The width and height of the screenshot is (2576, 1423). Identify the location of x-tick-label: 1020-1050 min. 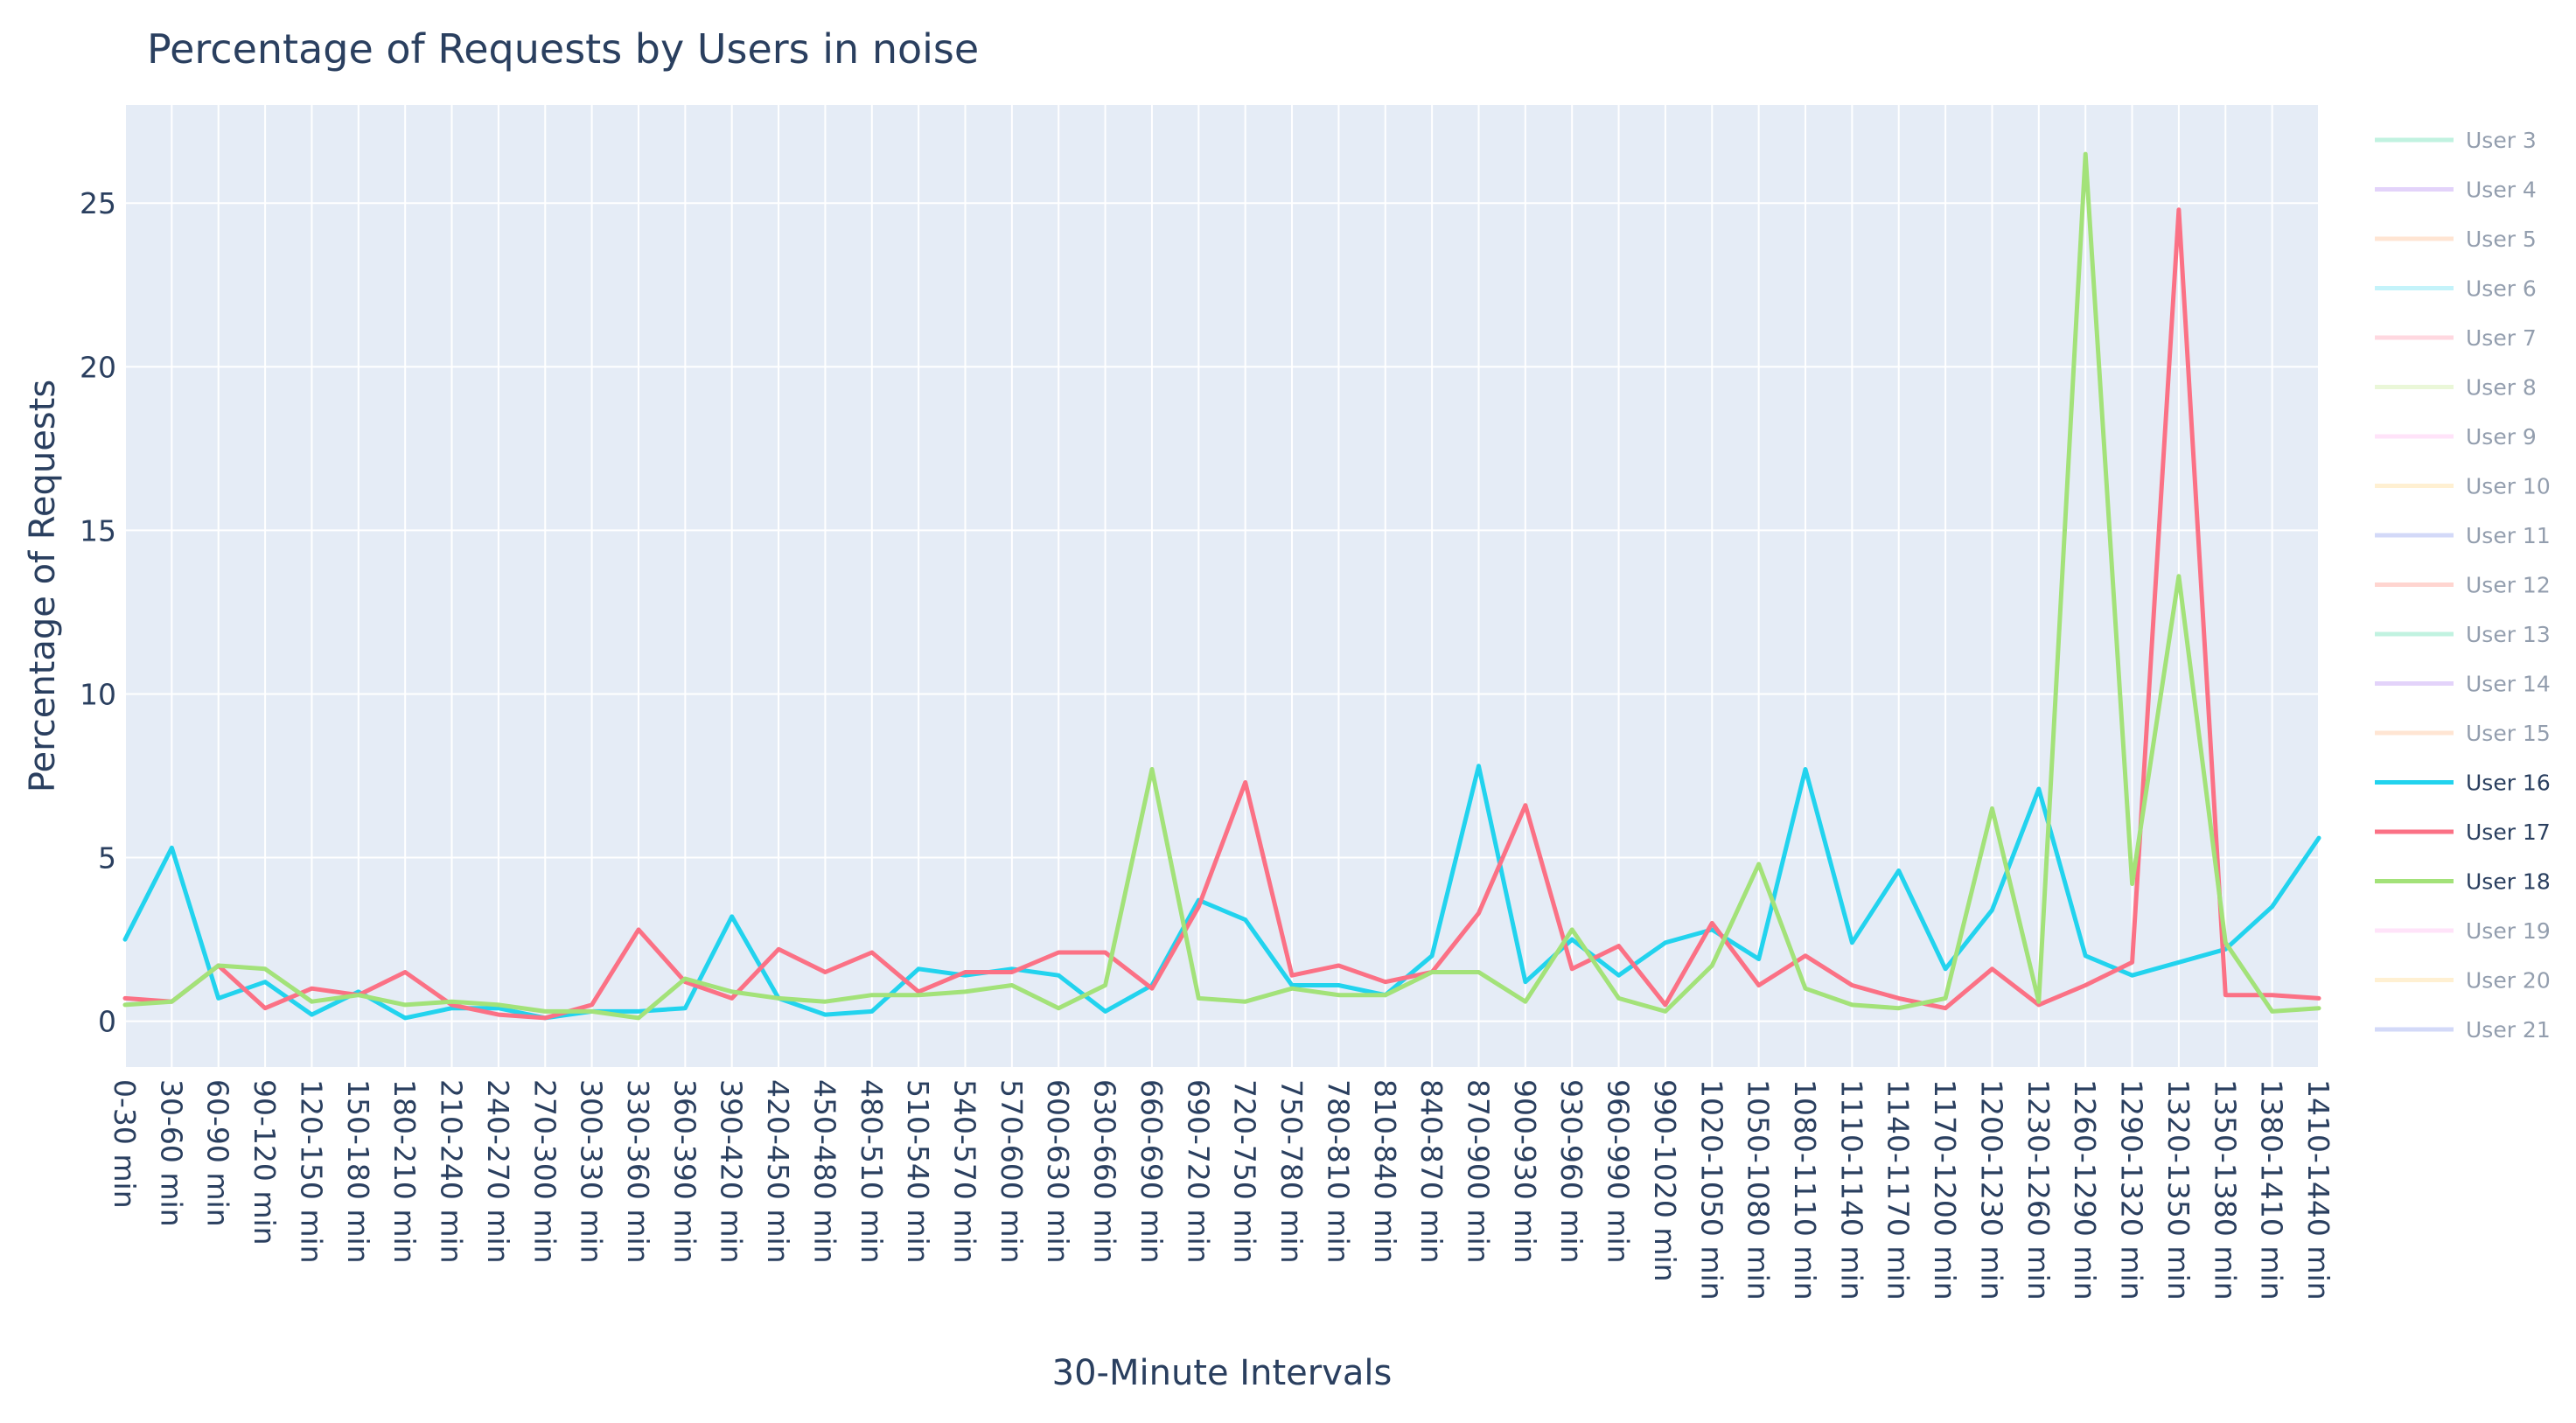
(1711, 1190).